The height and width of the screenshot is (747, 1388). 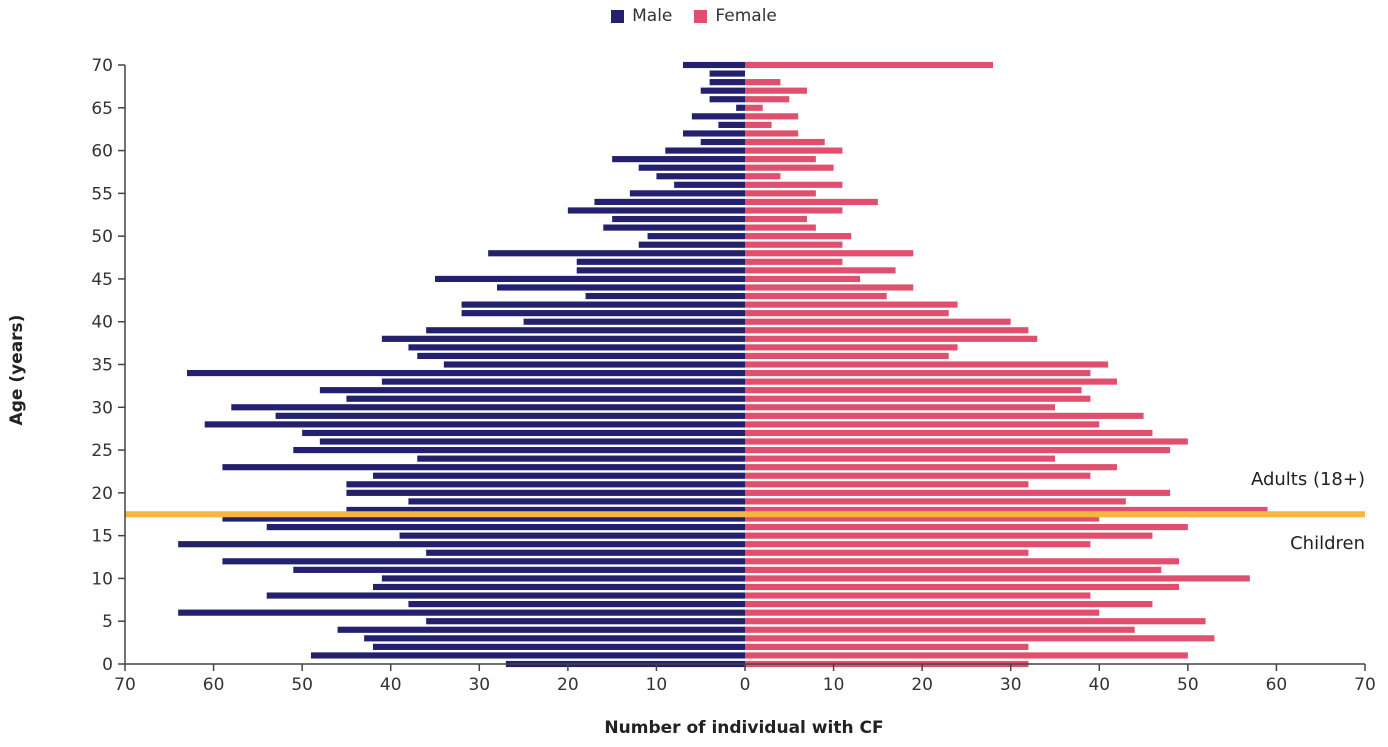 I want to click on y-tick-label-25: 25, so click(x=102, y=451).